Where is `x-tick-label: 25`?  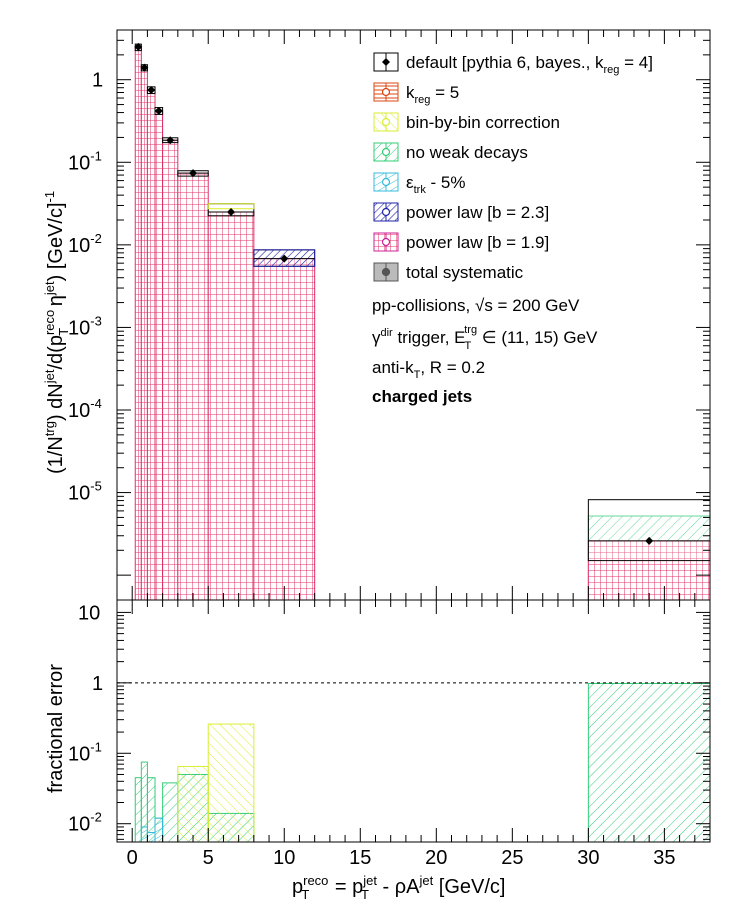
x-tick-label: 25 is located at coordinates (512, 858).